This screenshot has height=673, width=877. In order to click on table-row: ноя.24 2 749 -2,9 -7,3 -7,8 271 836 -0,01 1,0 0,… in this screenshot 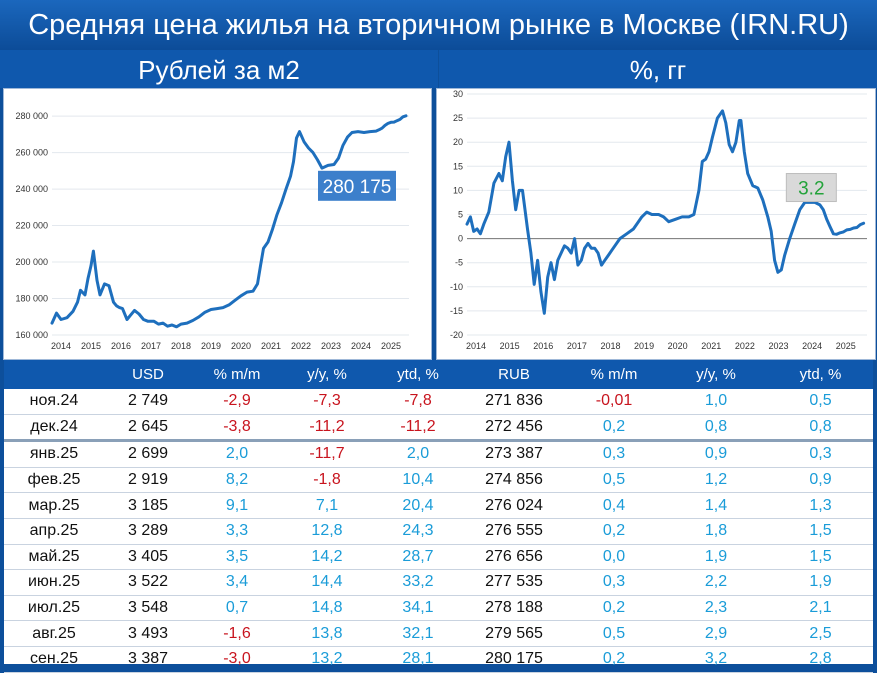, I will do `click(438, 402)`.